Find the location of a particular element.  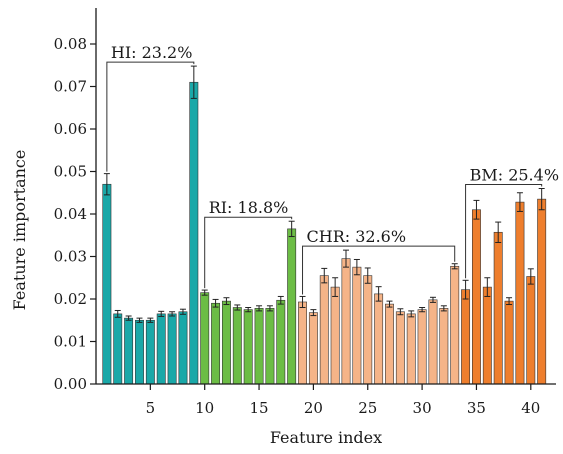

x-tick-label: 5 is located at coordinates (151, 408).